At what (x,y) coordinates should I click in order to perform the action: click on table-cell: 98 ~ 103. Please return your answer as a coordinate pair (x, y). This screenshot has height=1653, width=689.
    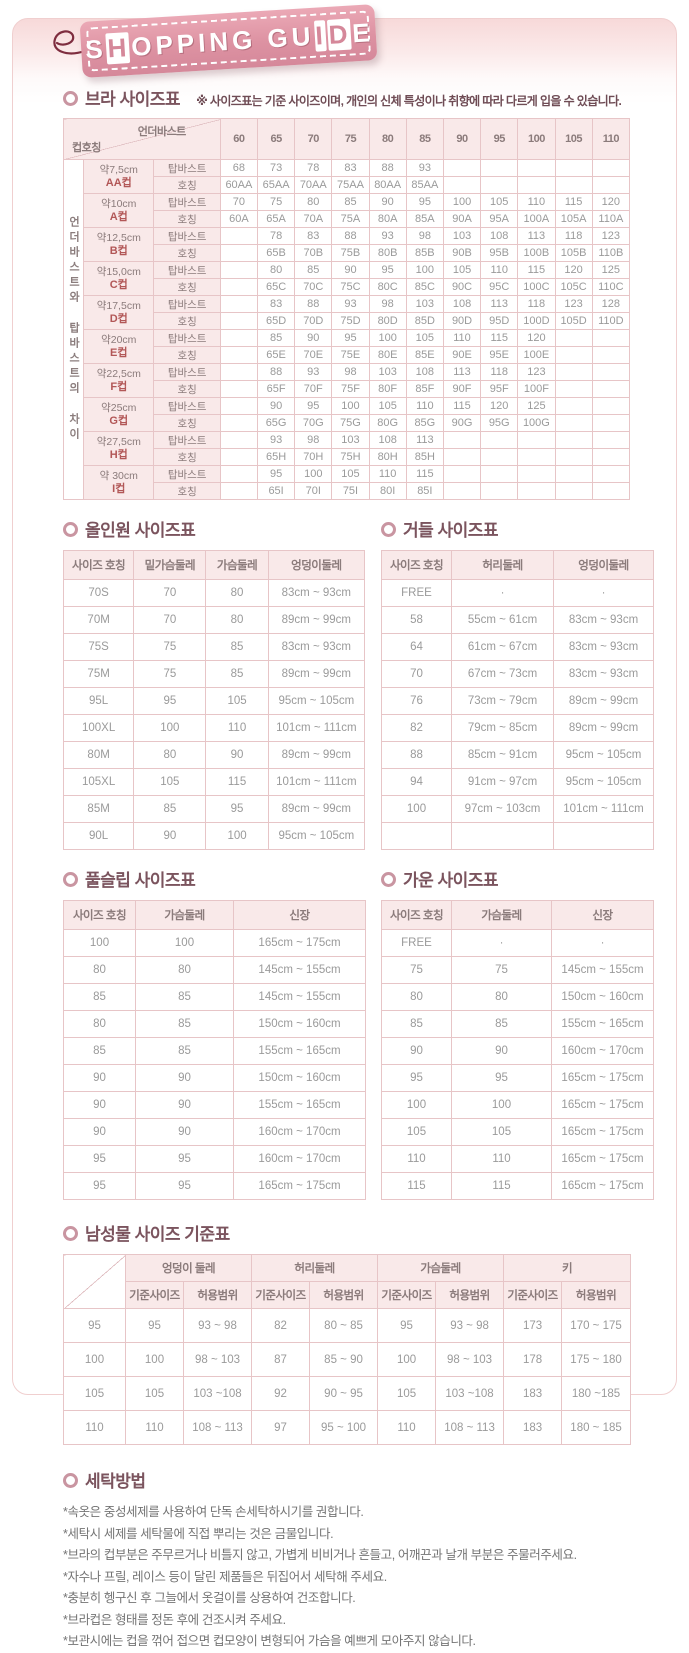
    Looking at the image, I should click on (470, 1359).